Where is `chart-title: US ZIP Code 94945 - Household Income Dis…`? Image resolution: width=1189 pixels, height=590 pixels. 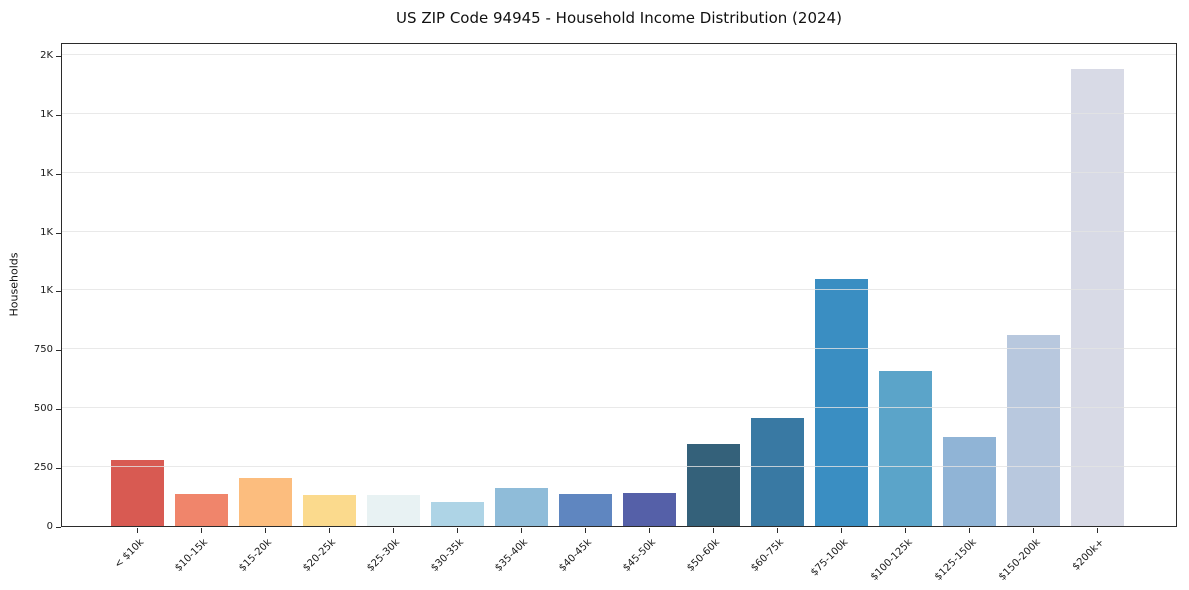 chart-title: US ZIP Code 94945 - Household Income Dis… is located at coordinates (619, 18).